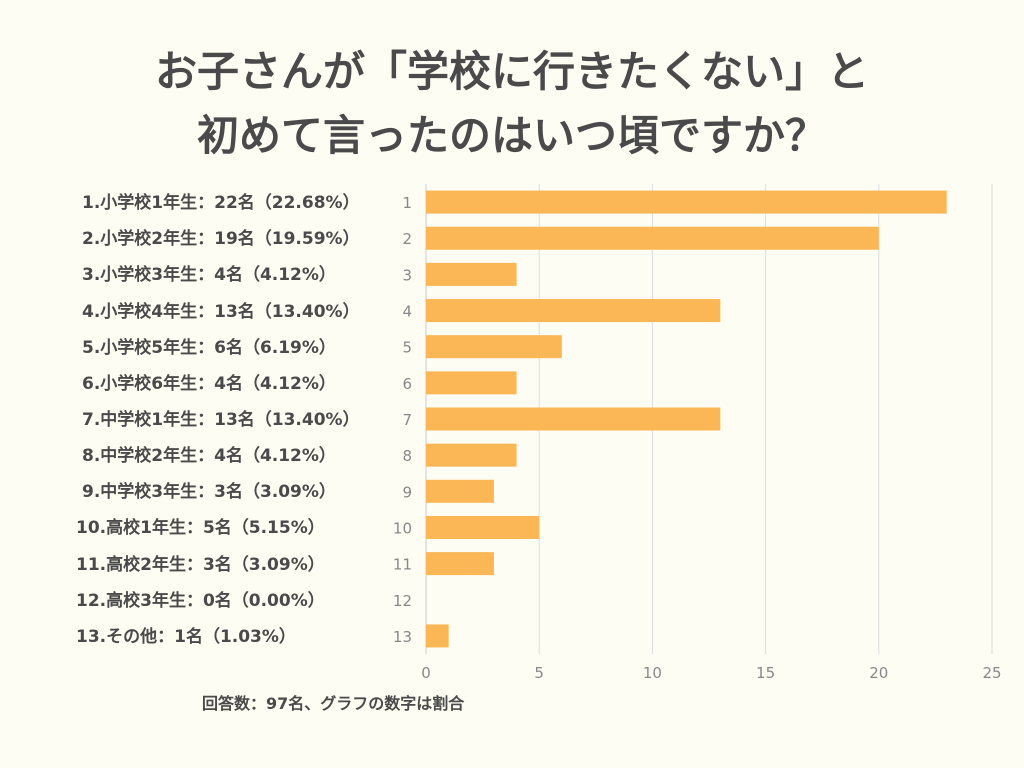  I want to click on y-tick-label: 4, so click(407, 312).